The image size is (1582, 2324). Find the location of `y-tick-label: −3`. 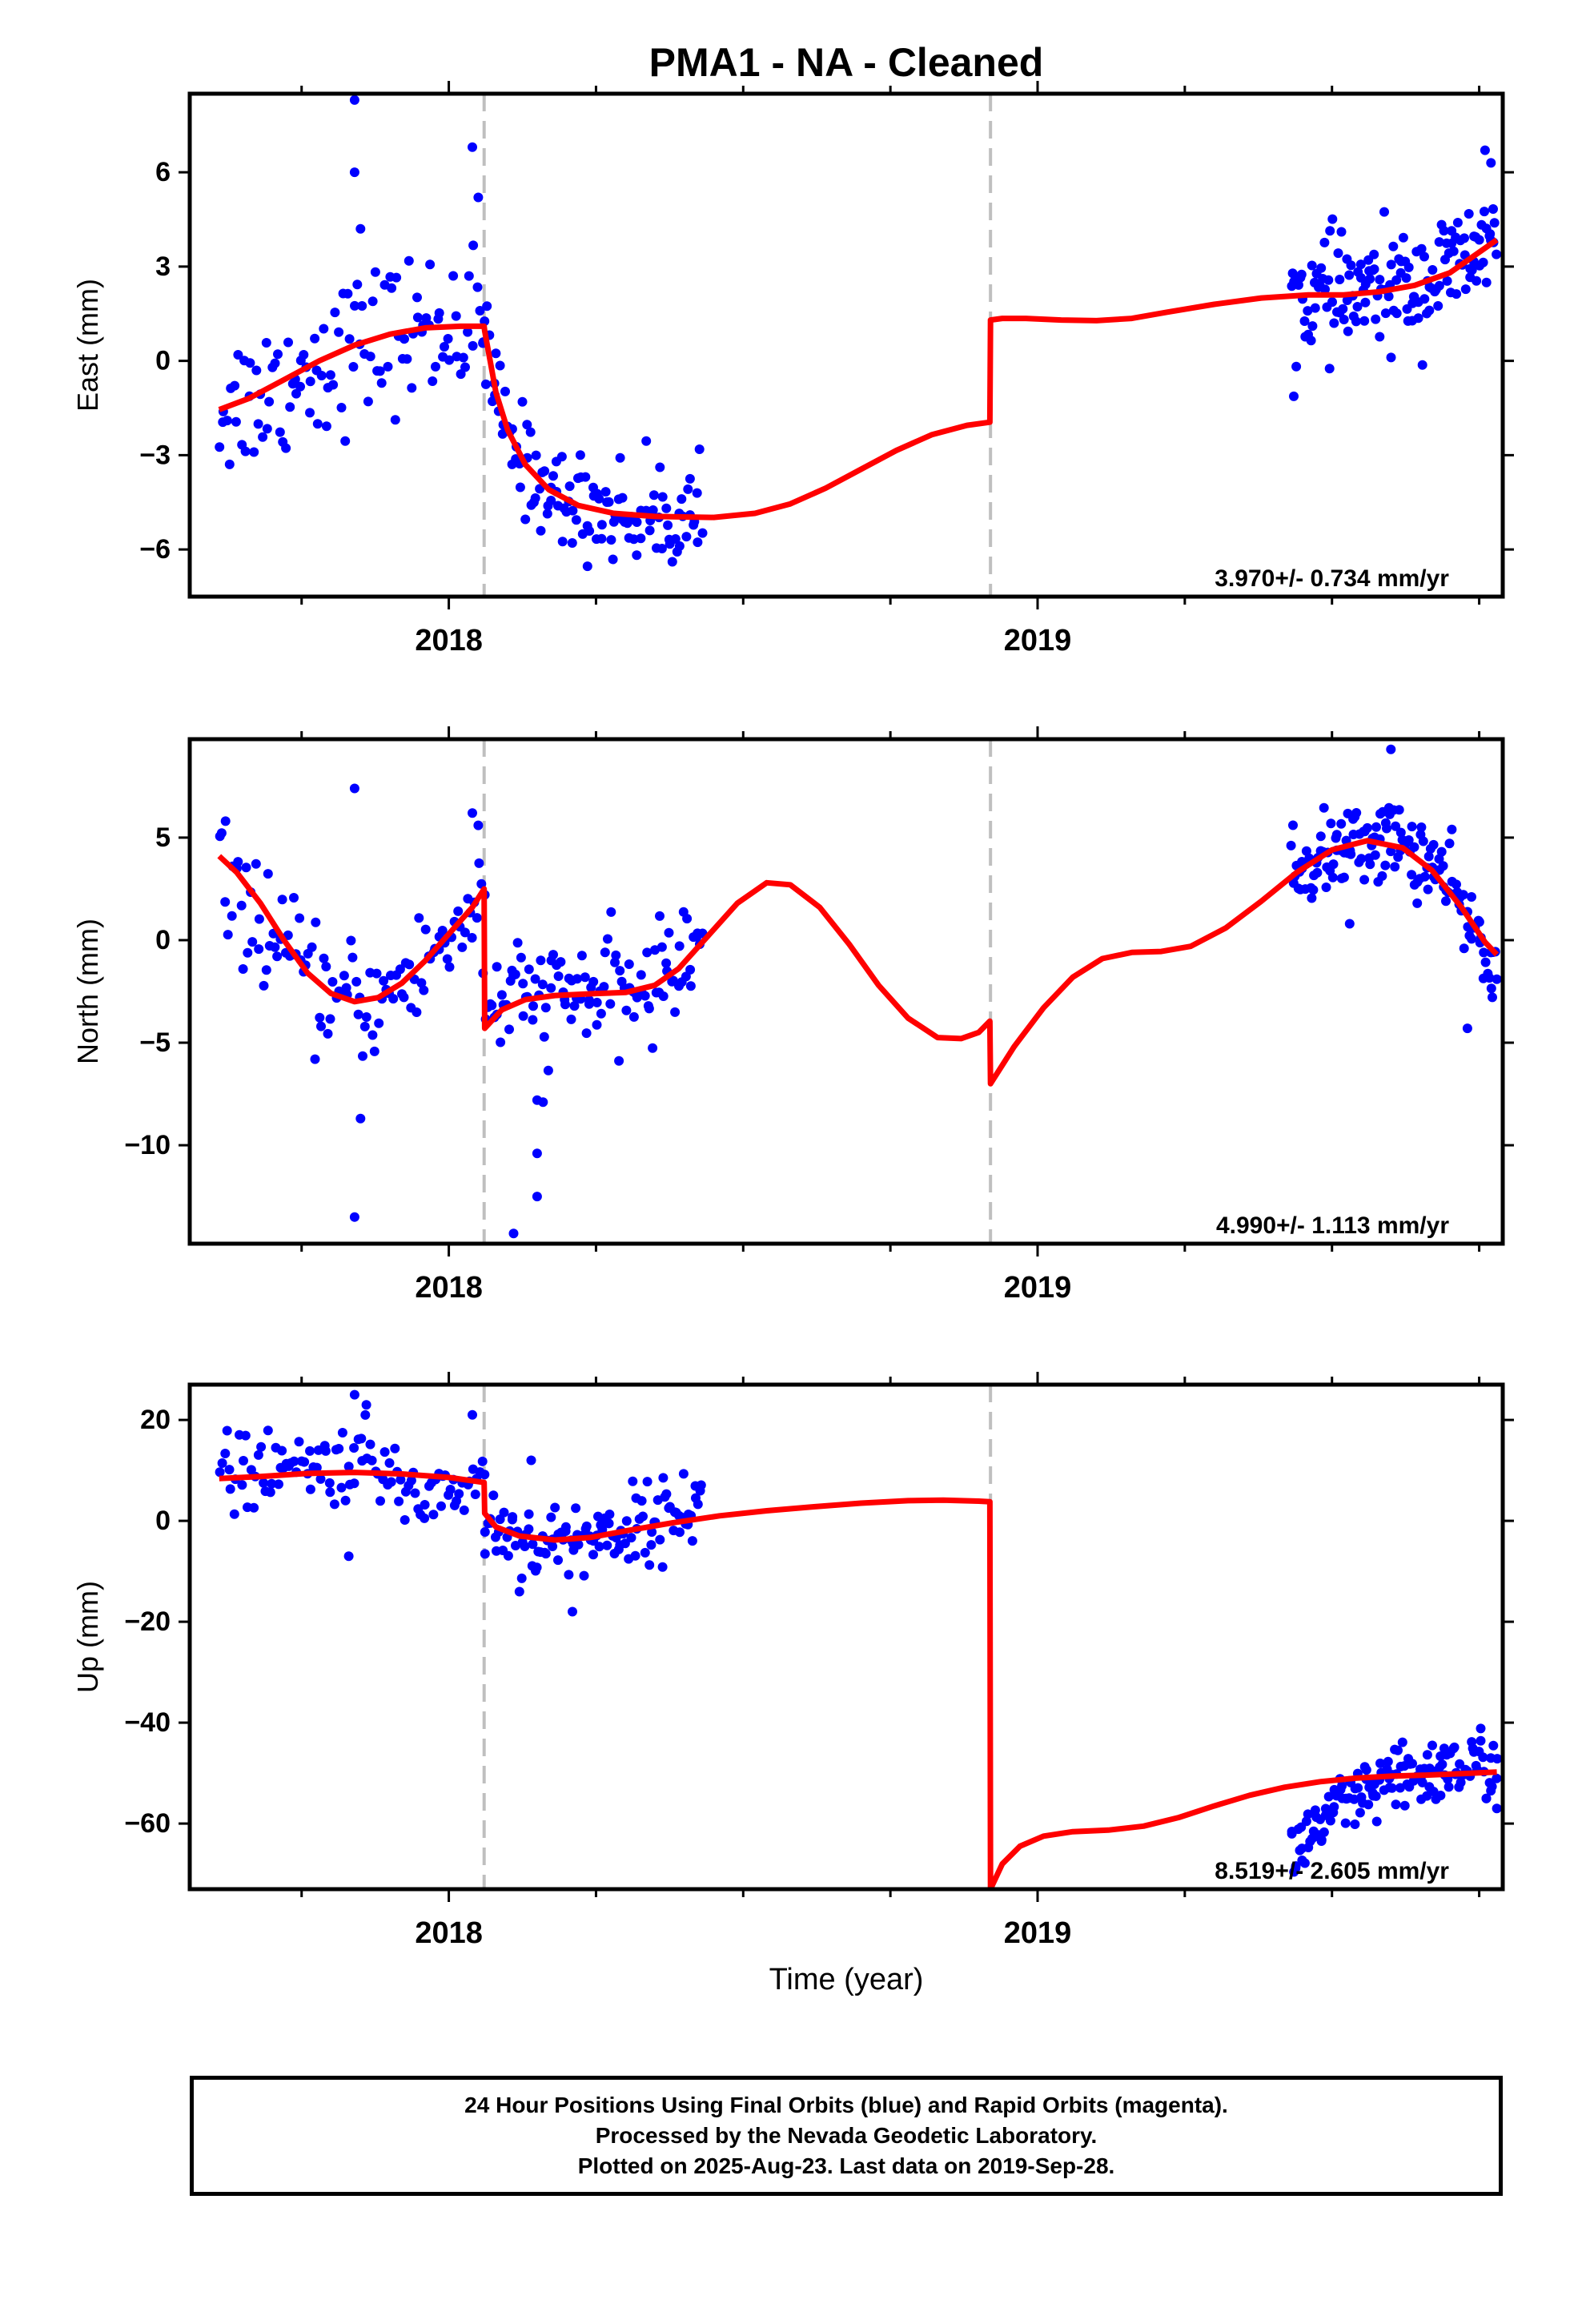

y-tick-label: −3 is located at coordinates (155, 455).